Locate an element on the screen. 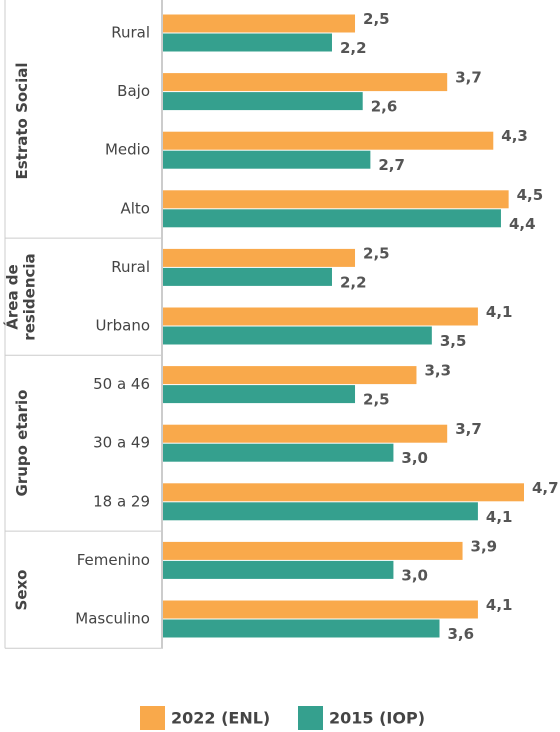  value-label: 3,3 is located at coordinates (437, 371).